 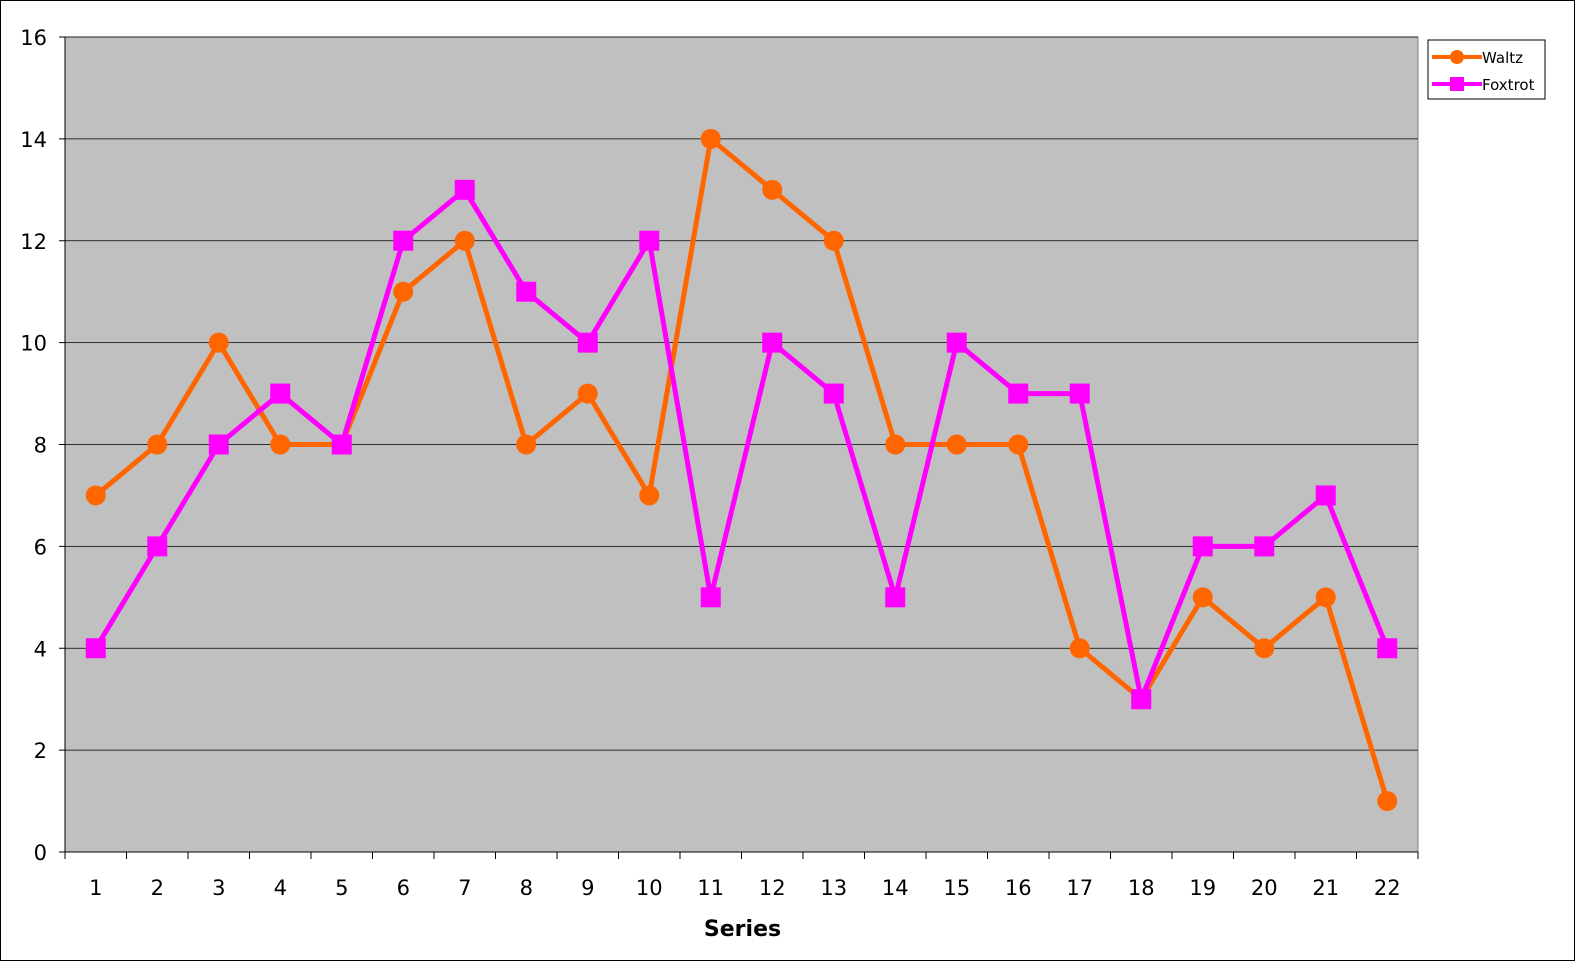 What do you see at coordinates (956, 888) in the screenshot?
I see `x-tick-label: 15` at bounding box center [956, 888].